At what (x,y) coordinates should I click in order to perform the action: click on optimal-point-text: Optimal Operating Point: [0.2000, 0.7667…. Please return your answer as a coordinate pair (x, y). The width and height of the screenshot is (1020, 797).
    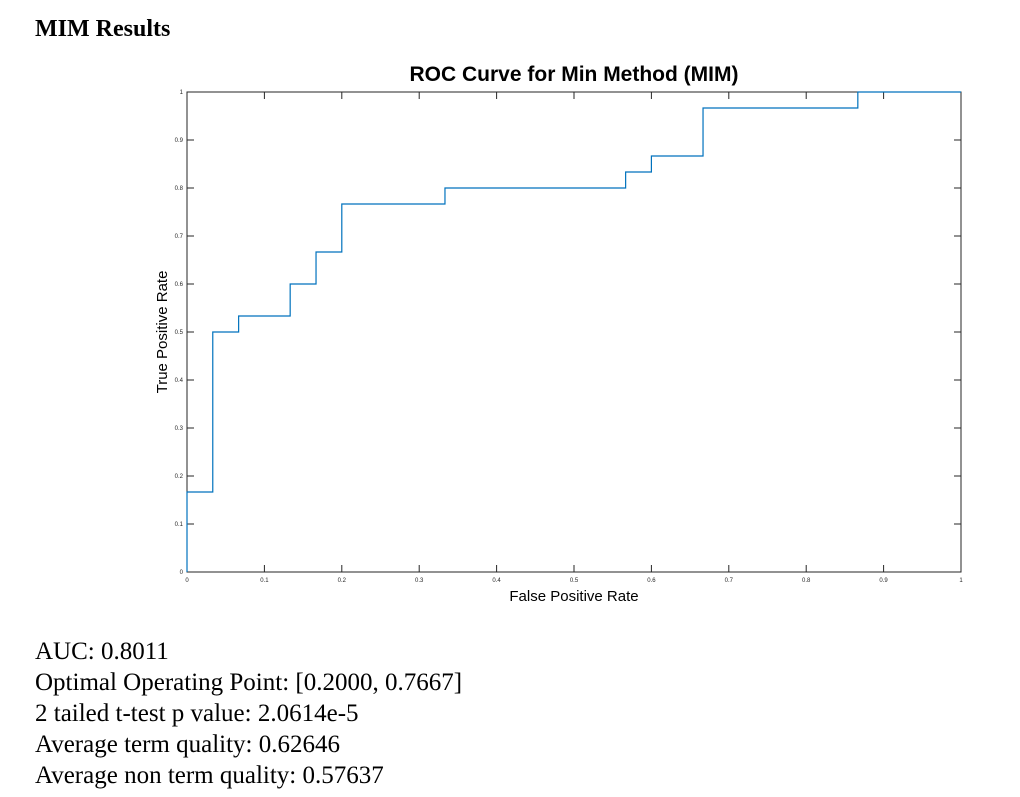
    Looking at the image, I should click on (249, 682).